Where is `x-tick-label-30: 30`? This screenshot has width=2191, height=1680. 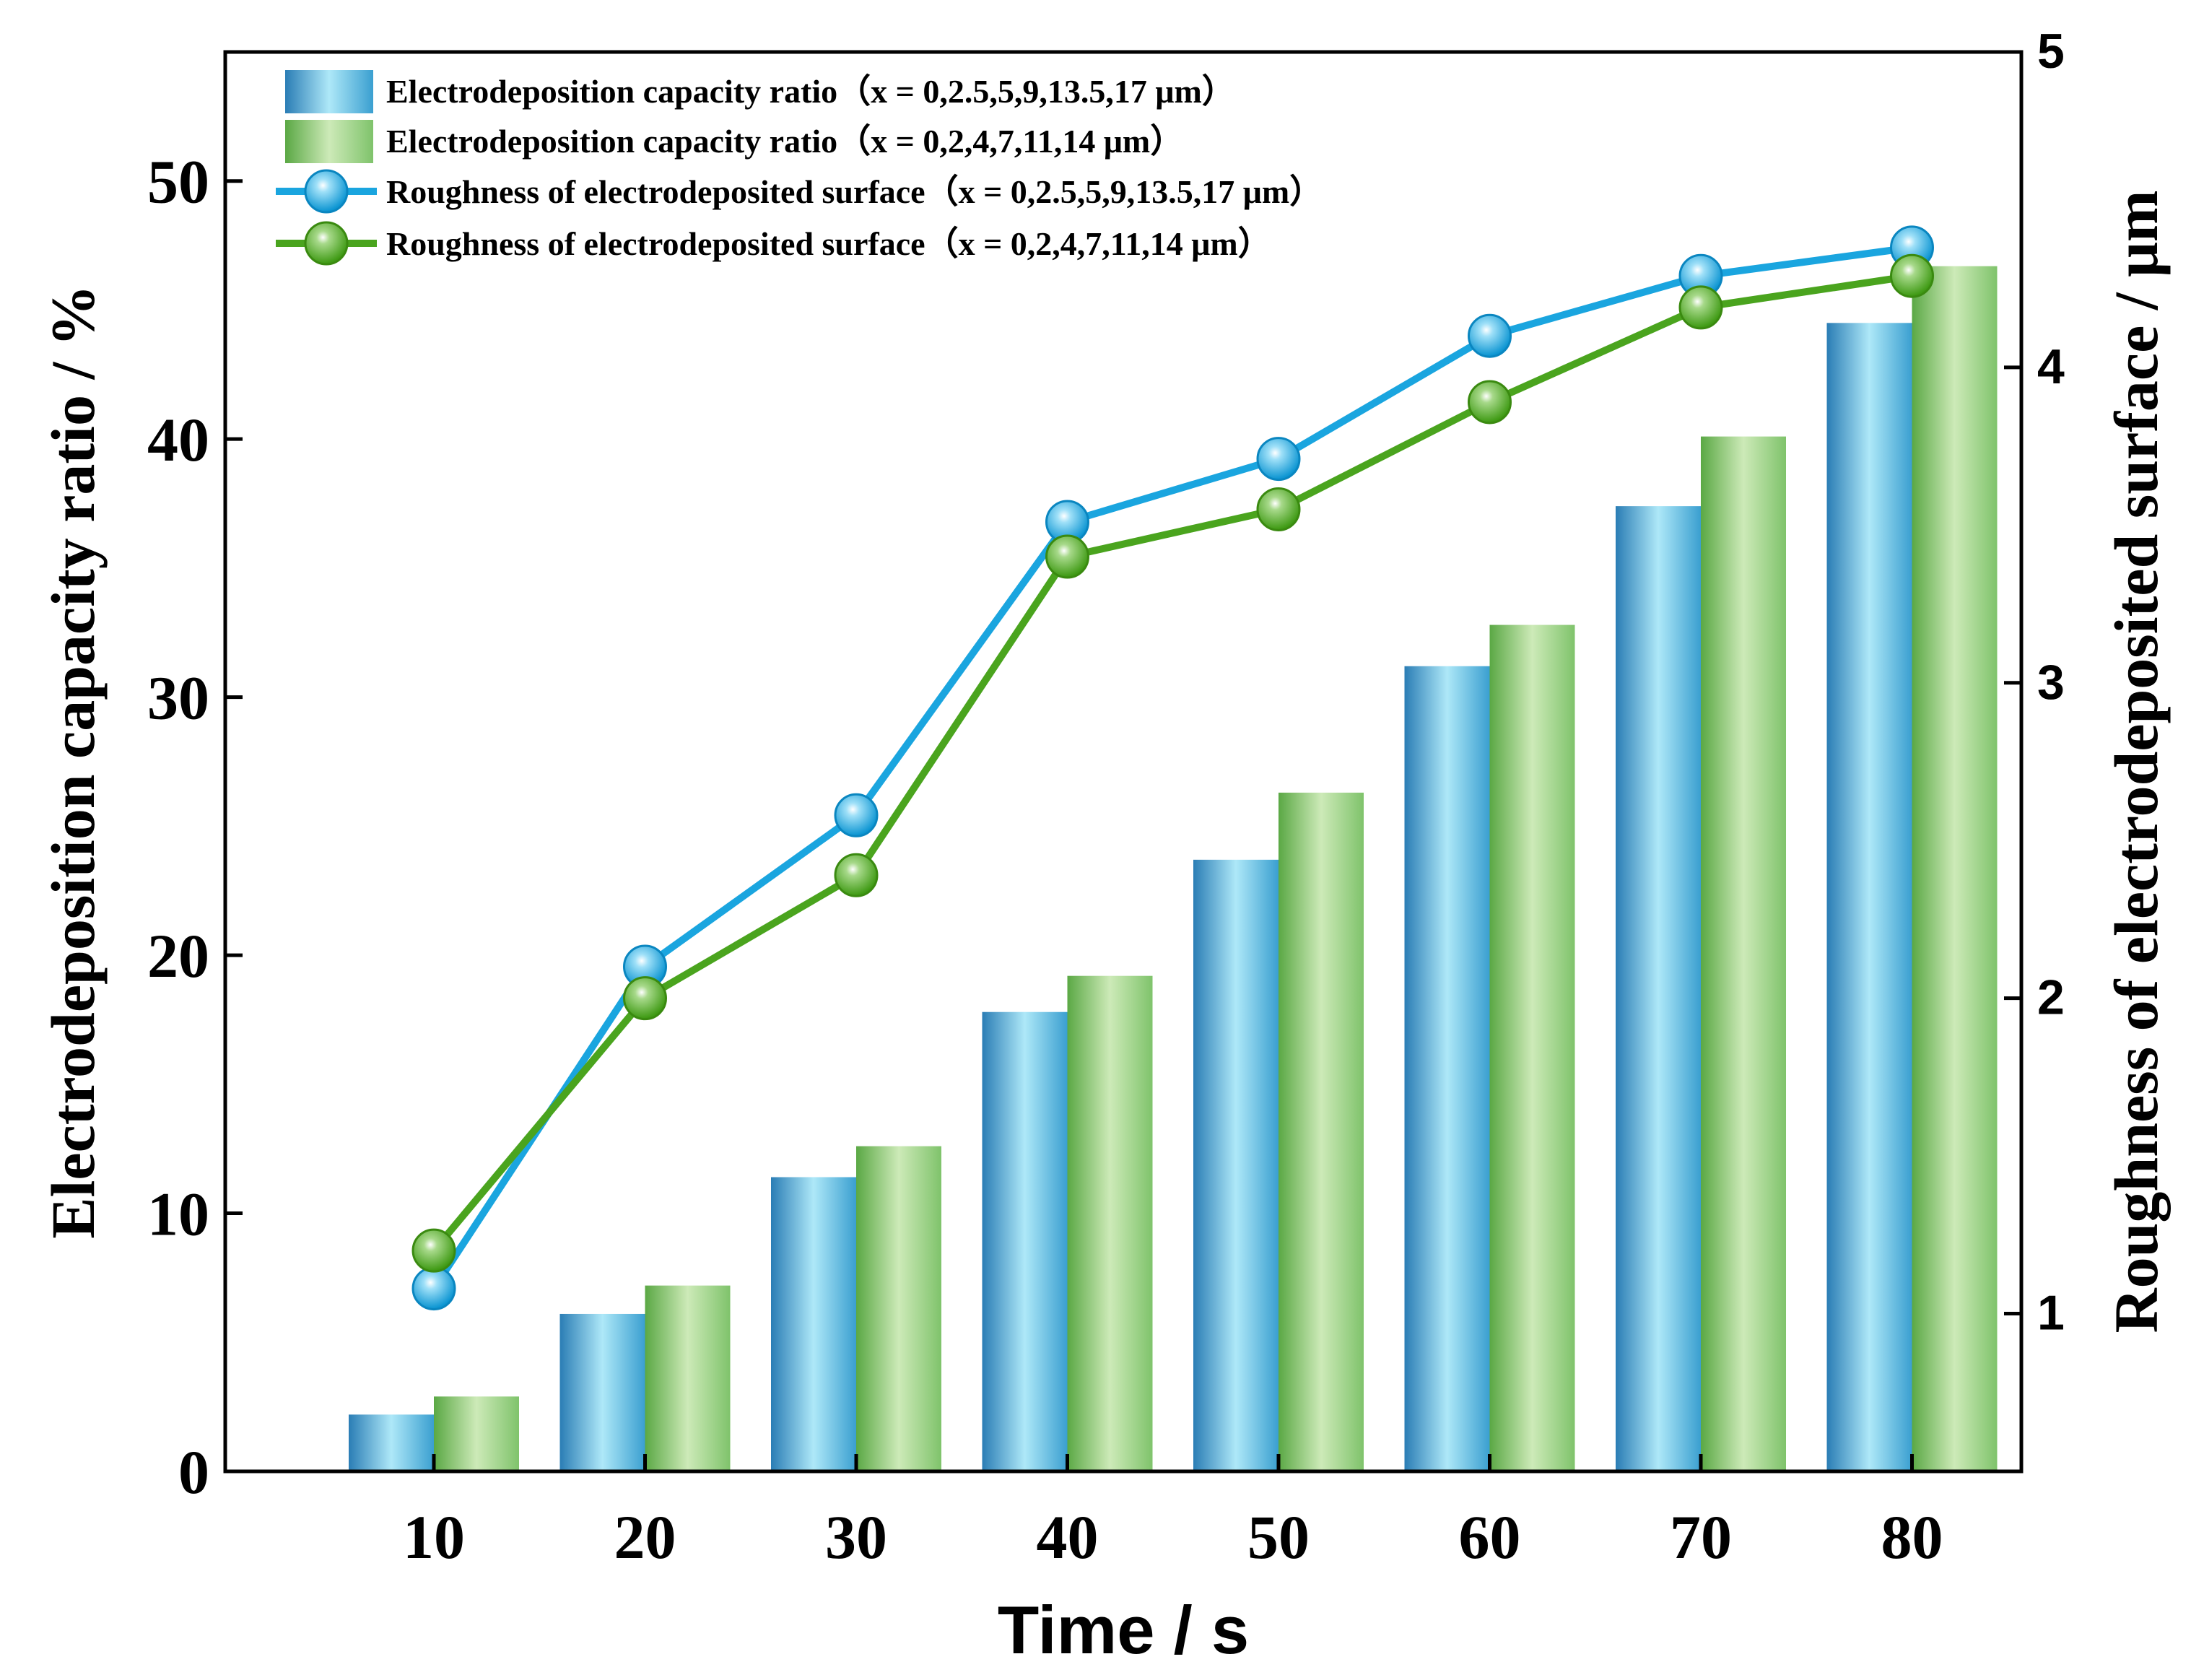 x-tick-label-30: 30 is located at coordinates (856, 1537).